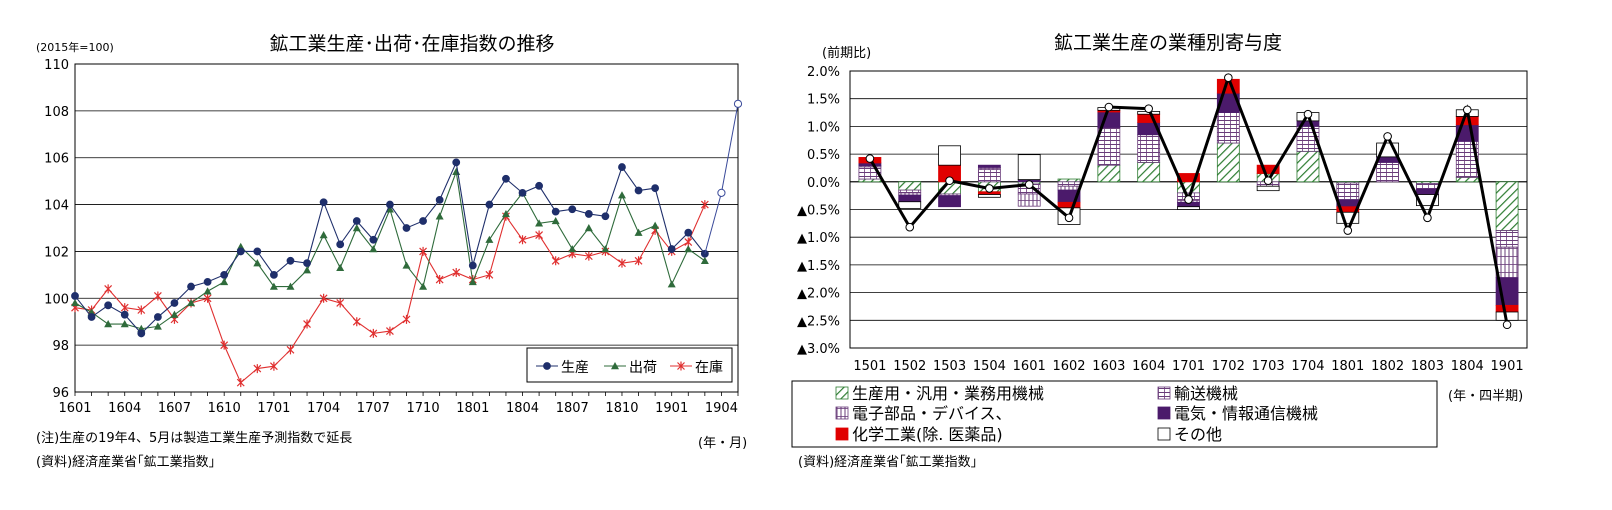 The height and width of the screenshot is (510, 1612). What do you see at coordinates (174, 408) in the screenshot?
I see `left-x-tick-label: 1607` at bounding box center [174, 408].